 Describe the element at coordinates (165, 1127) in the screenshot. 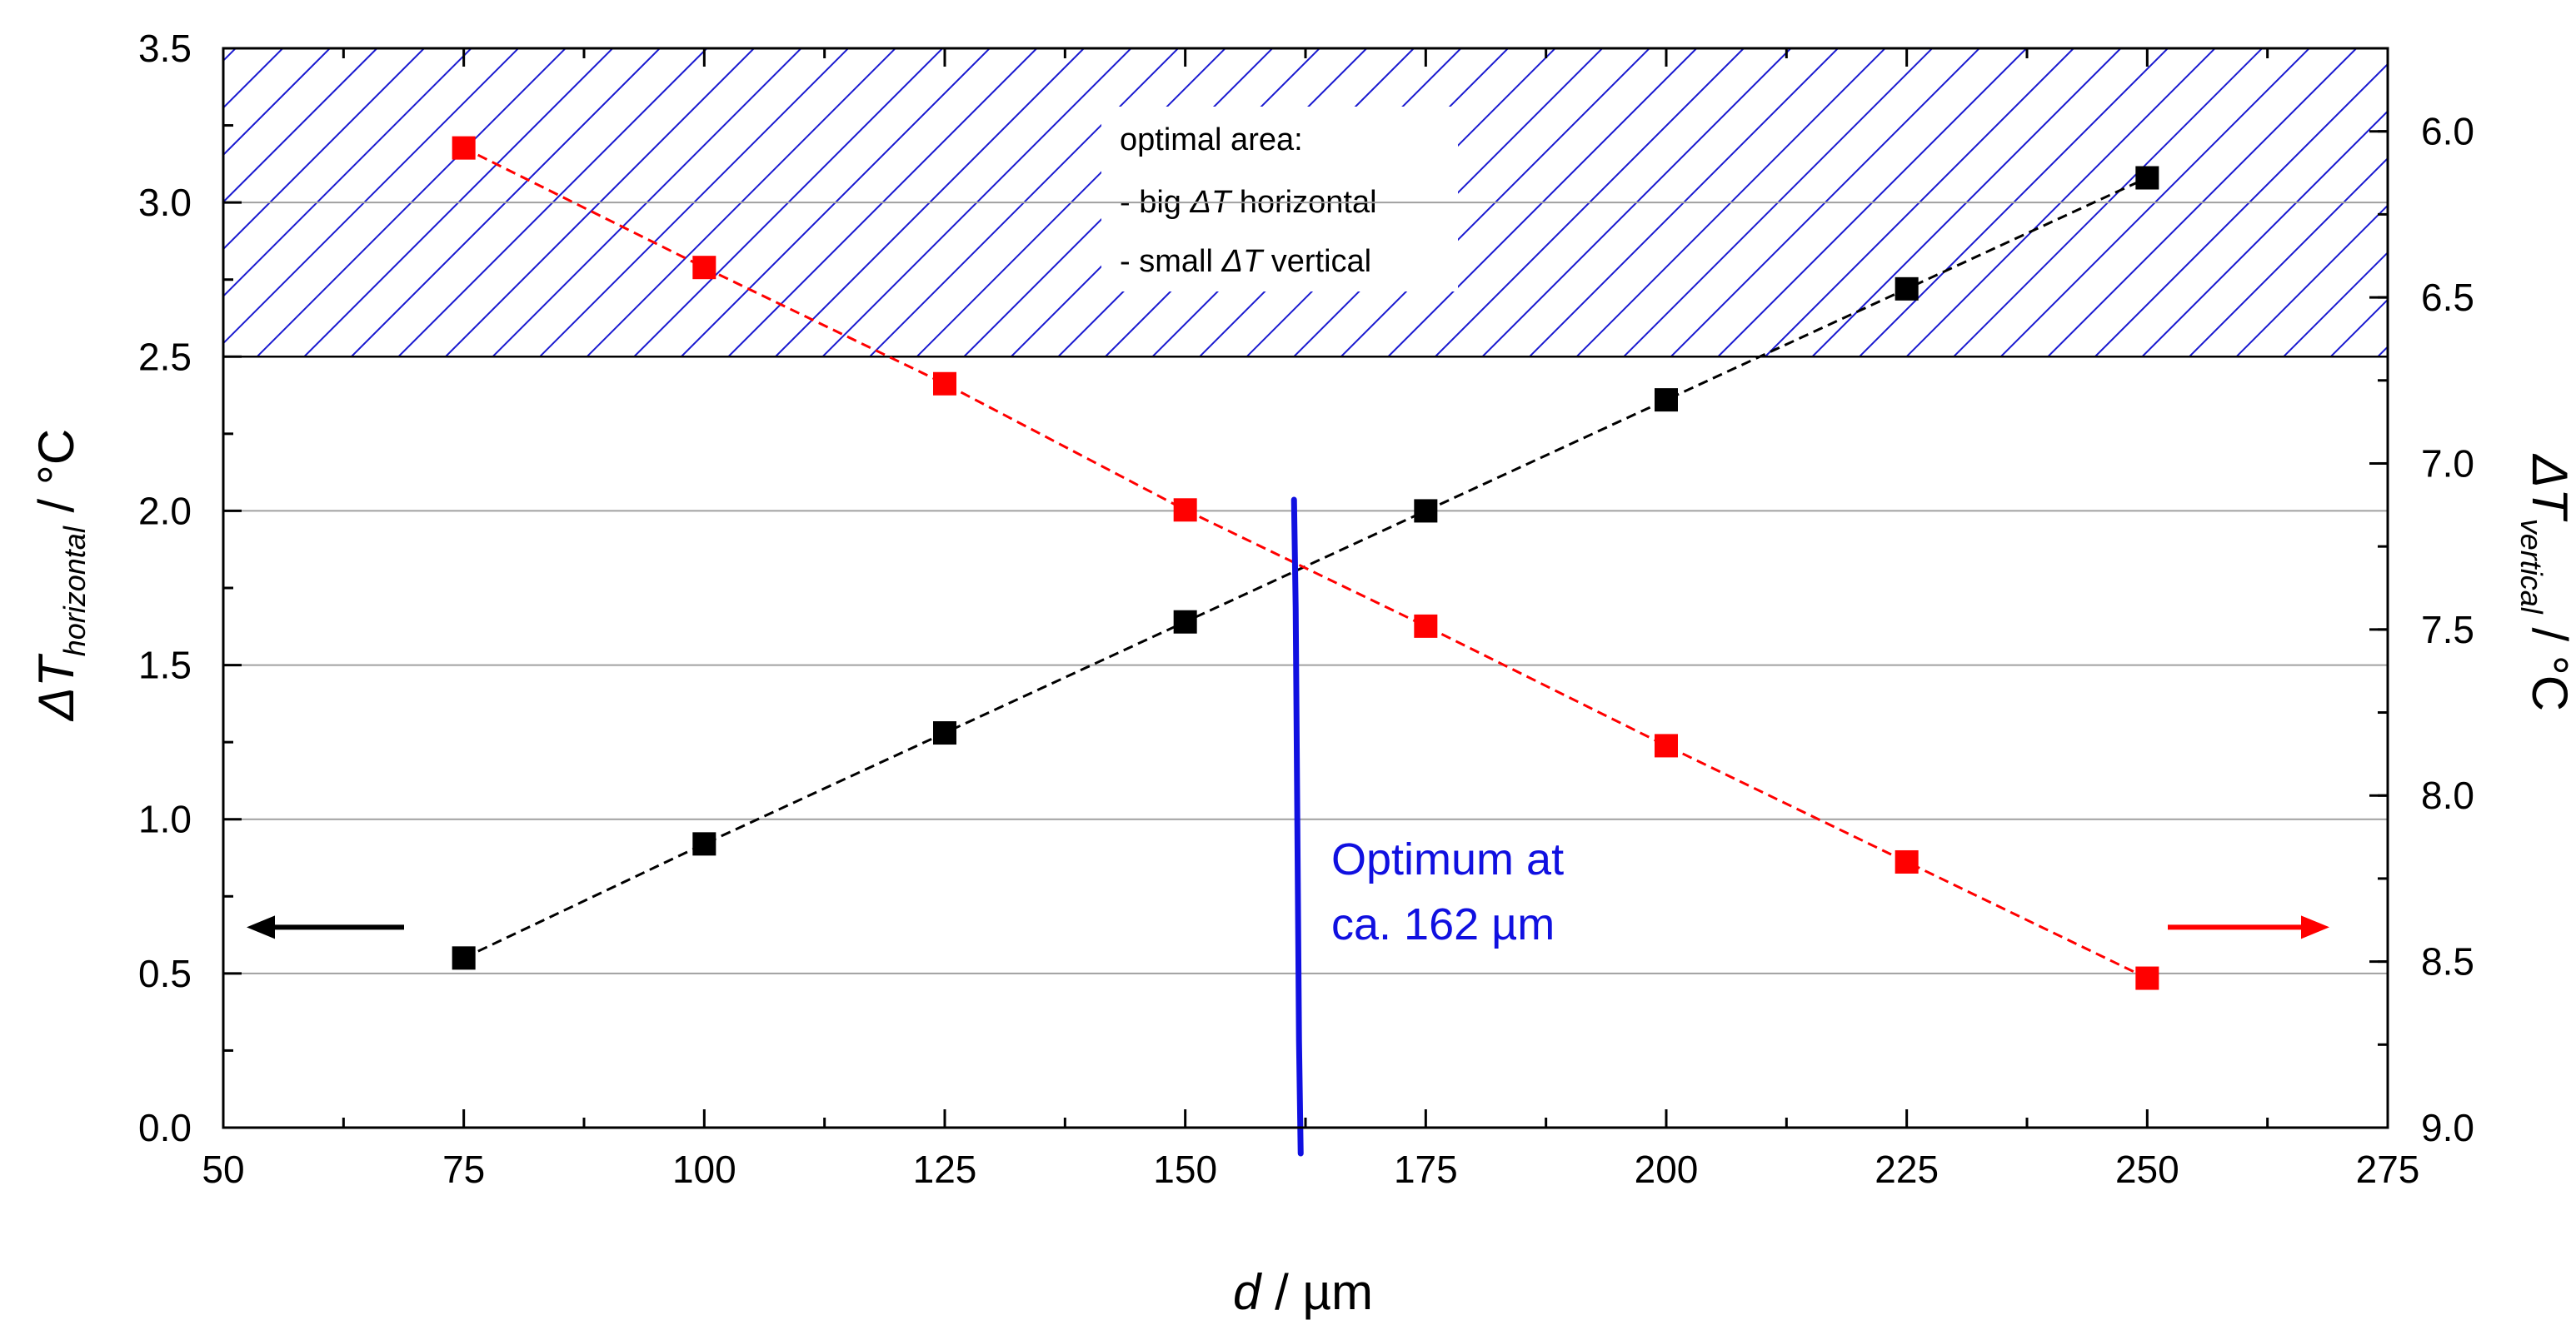

I see `y-left-tick-label: 0.0` at that location.